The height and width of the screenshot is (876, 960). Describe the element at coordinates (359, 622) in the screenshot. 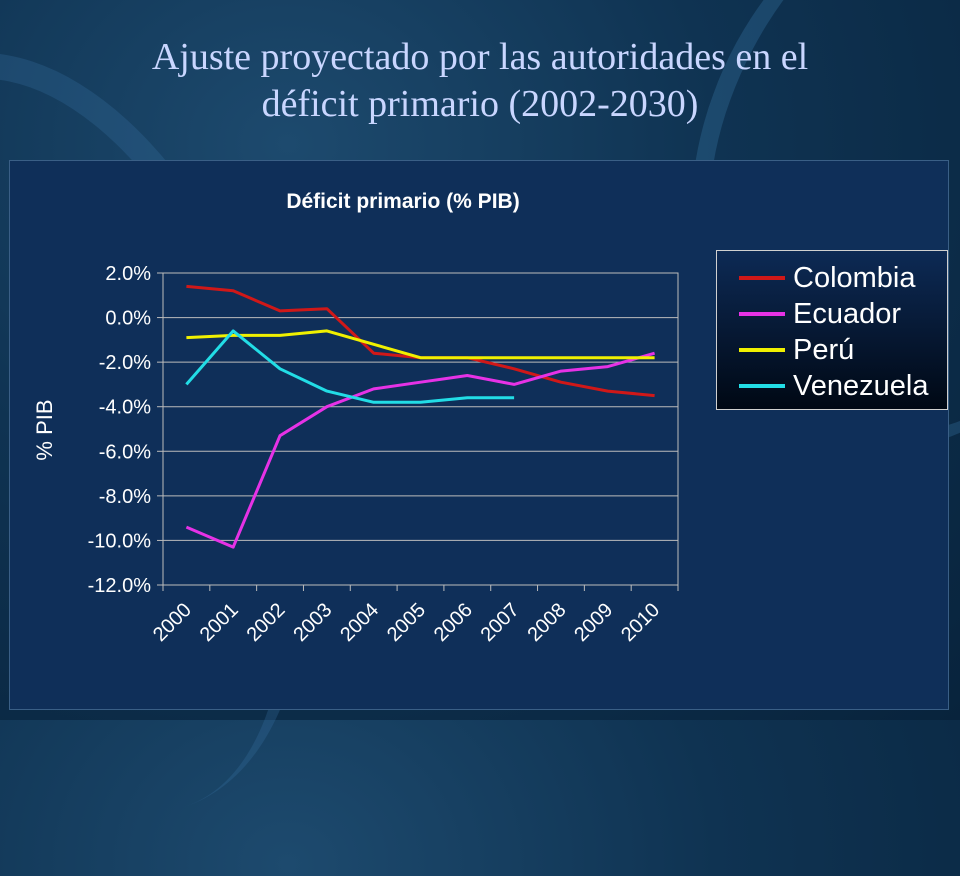

I see `x-tick-label: 2004` at that location.